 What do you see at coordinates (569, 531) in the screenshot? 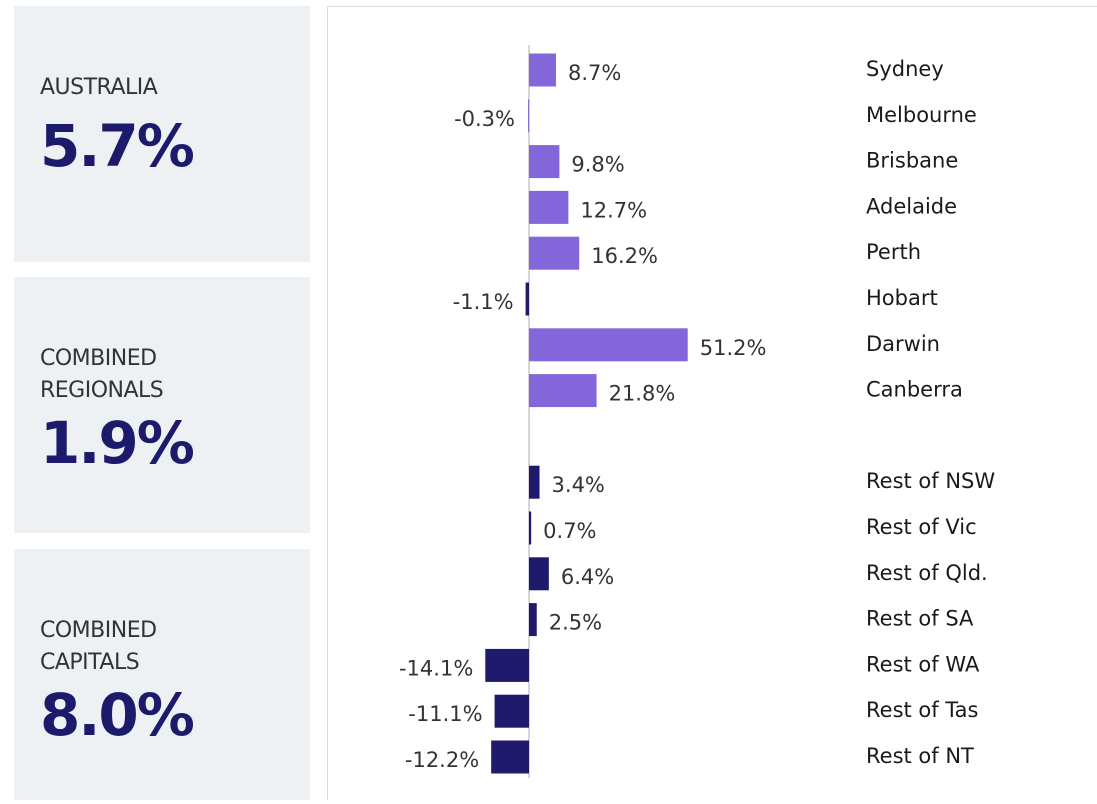
I see `value-label: 0.7%` at bounding box center [569, 531].